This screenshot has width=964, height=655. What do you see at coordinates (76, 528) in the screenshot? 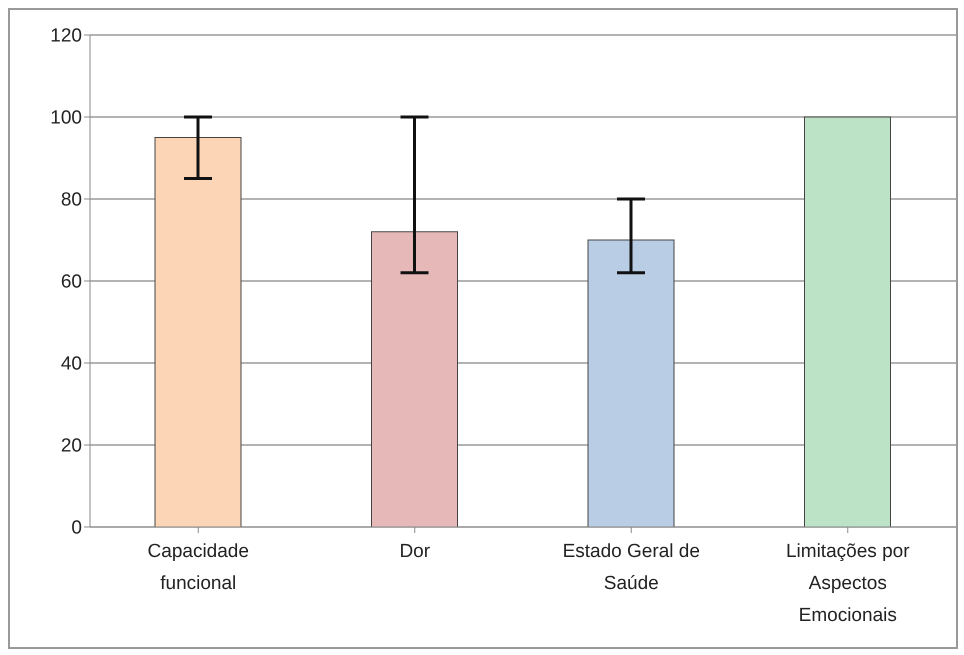
I see `y-tick-label: 0` at bounding box center [76, 528].